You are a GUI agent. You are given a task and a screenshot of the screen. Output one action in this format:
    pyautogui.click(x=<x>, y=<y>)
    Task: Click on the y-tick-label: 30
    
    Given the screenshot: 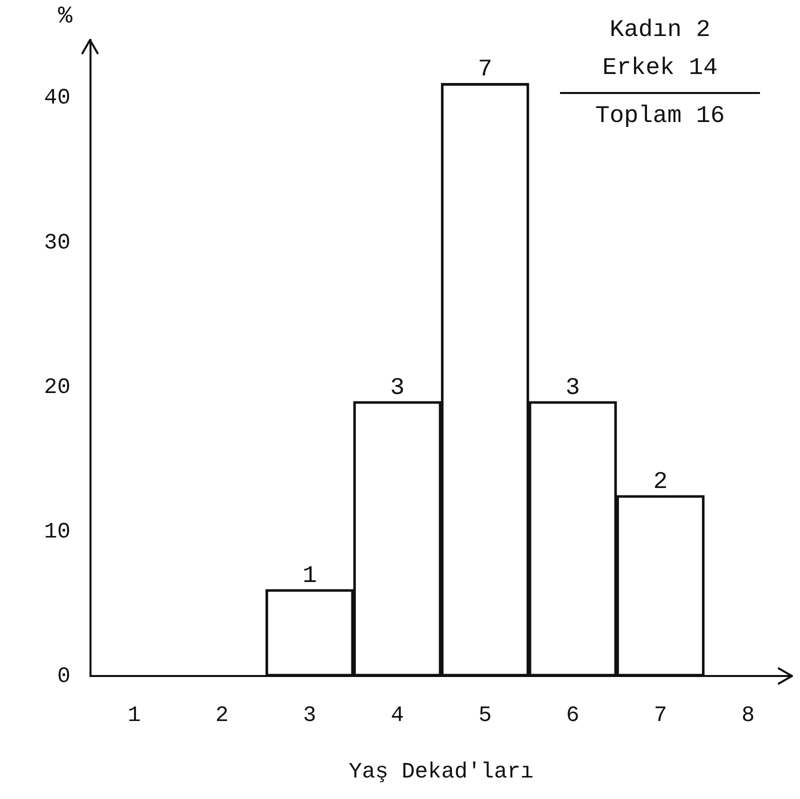 What is the action you would take?
    pyautogui.click(x=57, y=243)
    